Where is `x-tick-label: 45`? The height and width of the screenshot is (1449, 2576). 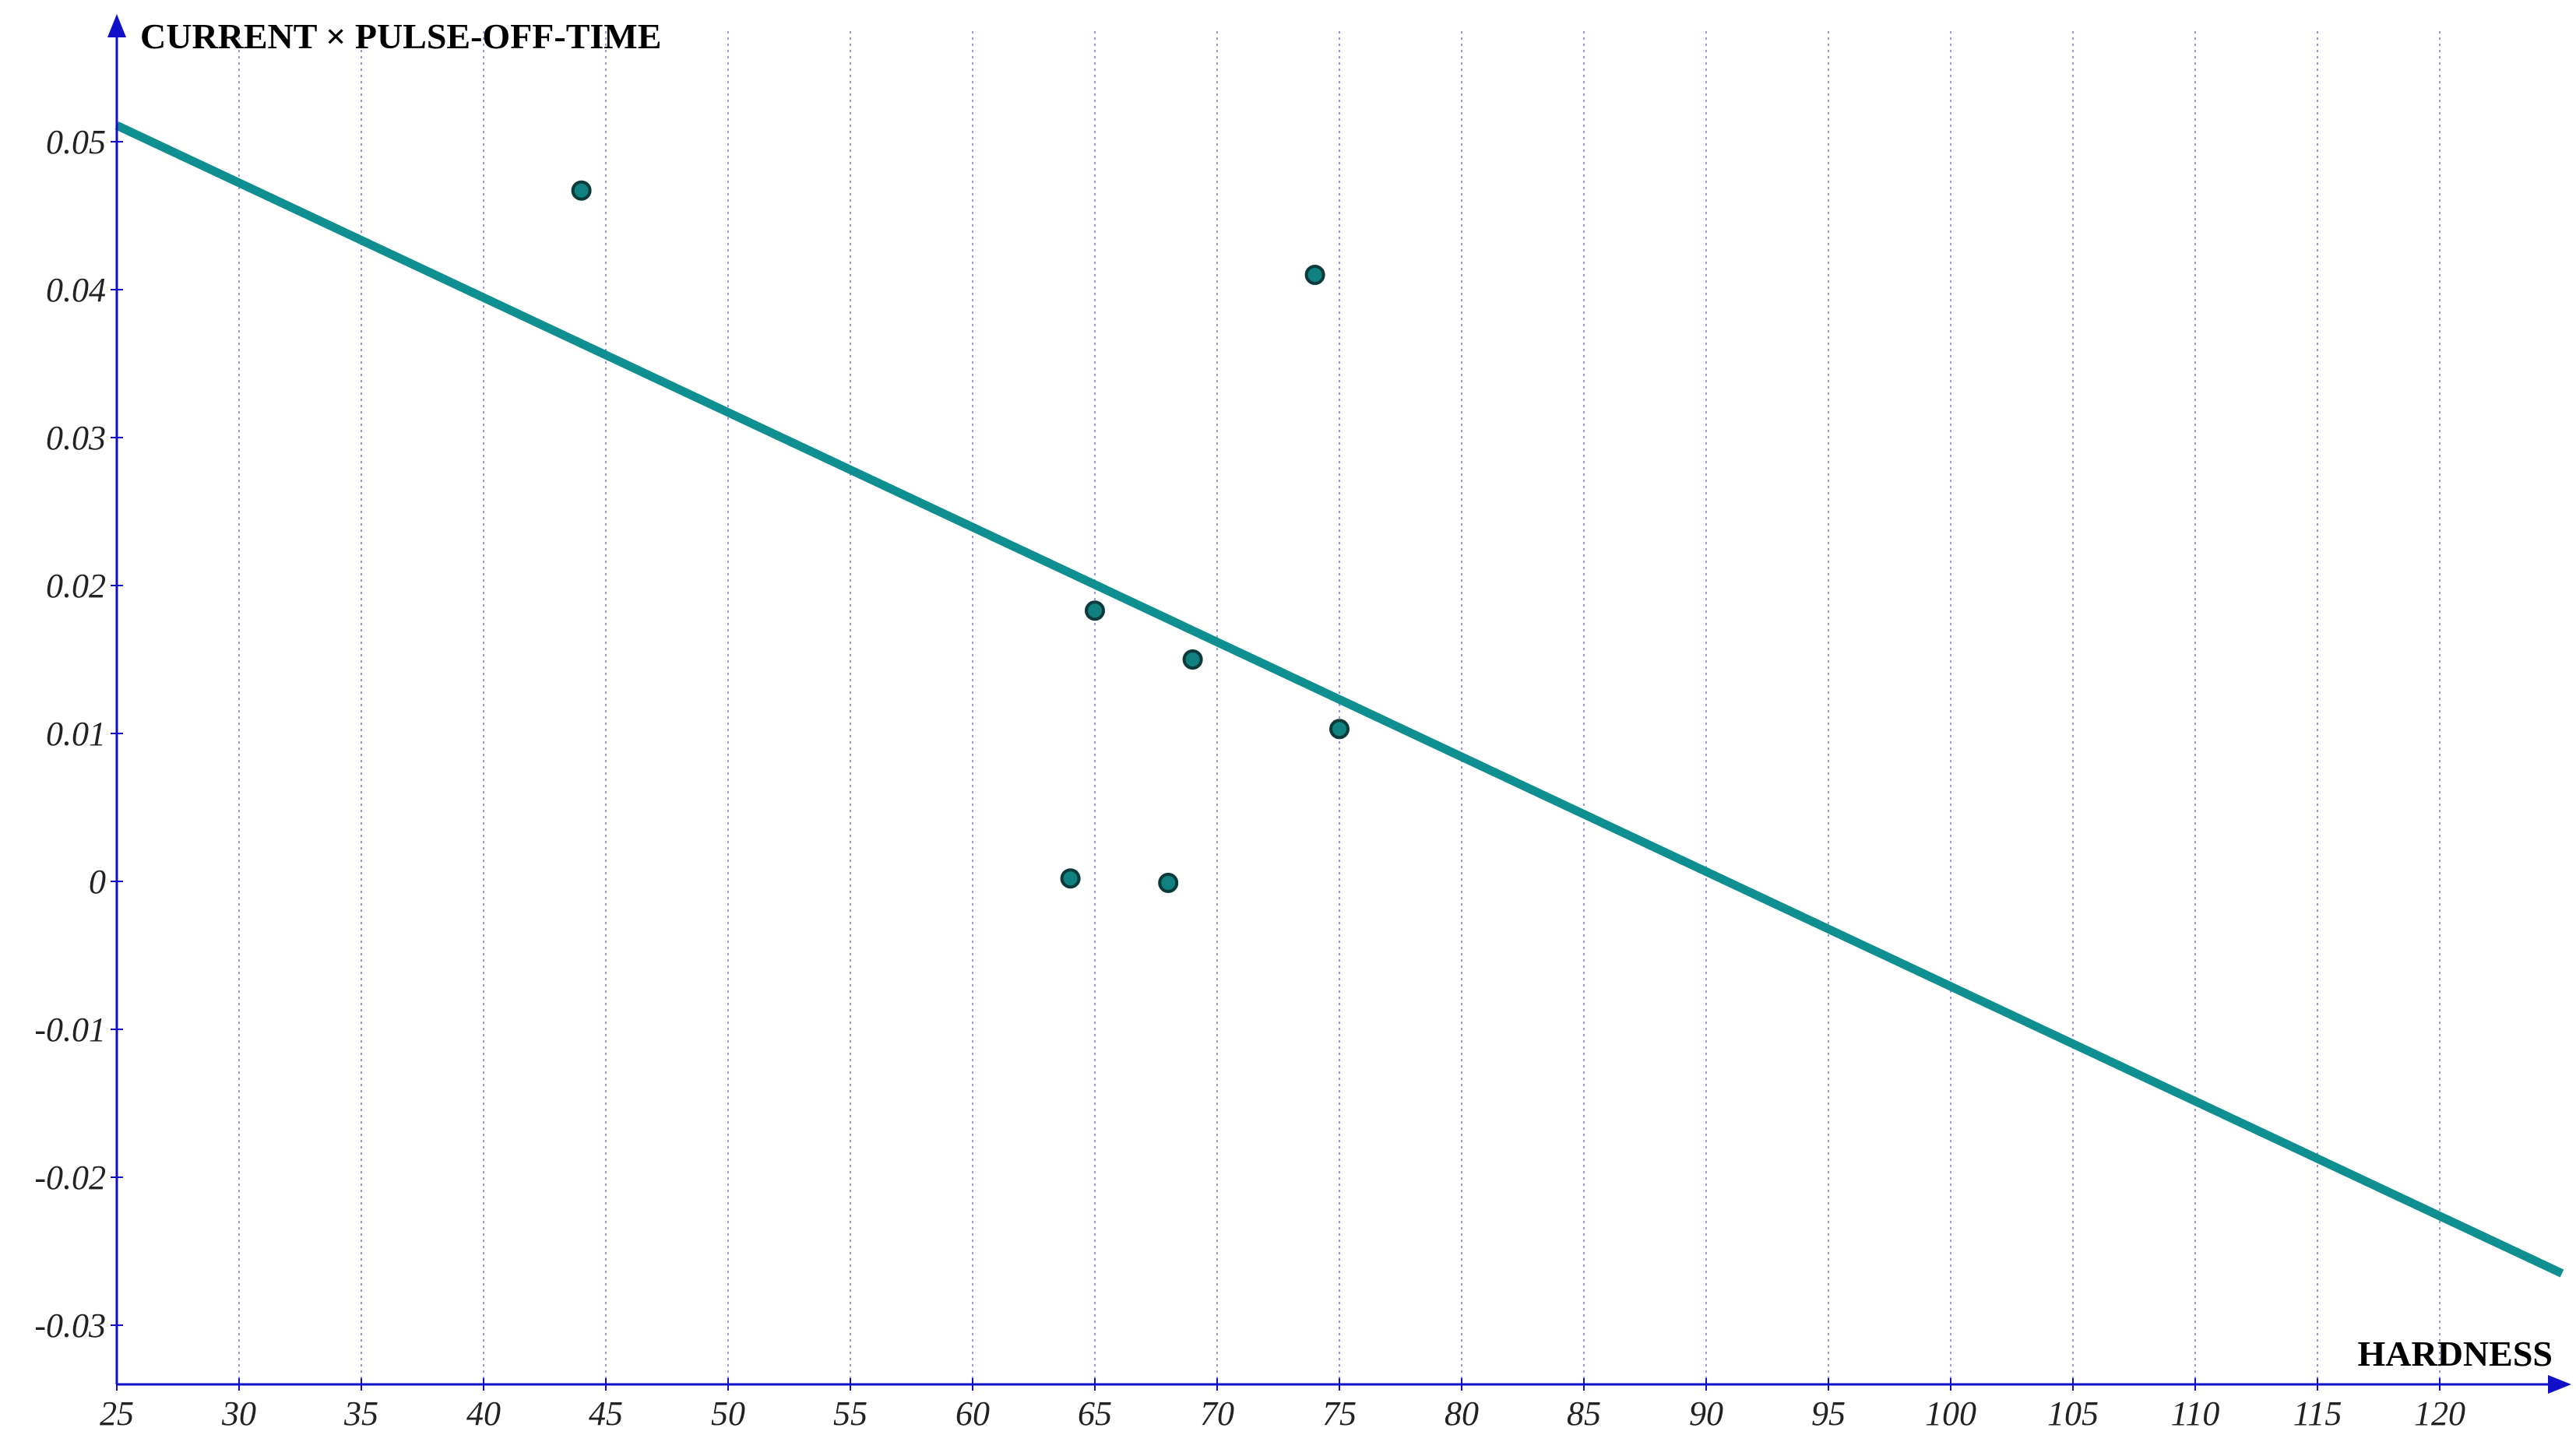 x-tick-label: 45 is located at coordinates (606, 1413).